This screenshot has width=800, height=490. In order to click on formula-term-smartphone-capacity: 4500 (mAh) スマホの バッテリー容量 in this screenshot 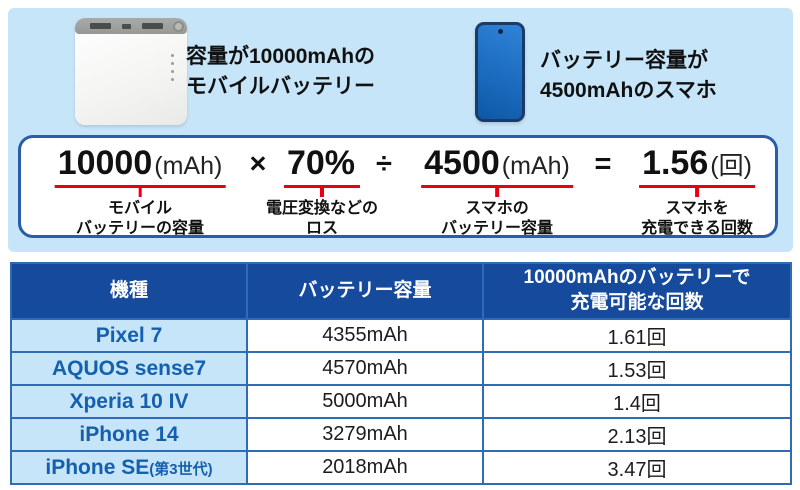, I will do `click(497, 192)`.